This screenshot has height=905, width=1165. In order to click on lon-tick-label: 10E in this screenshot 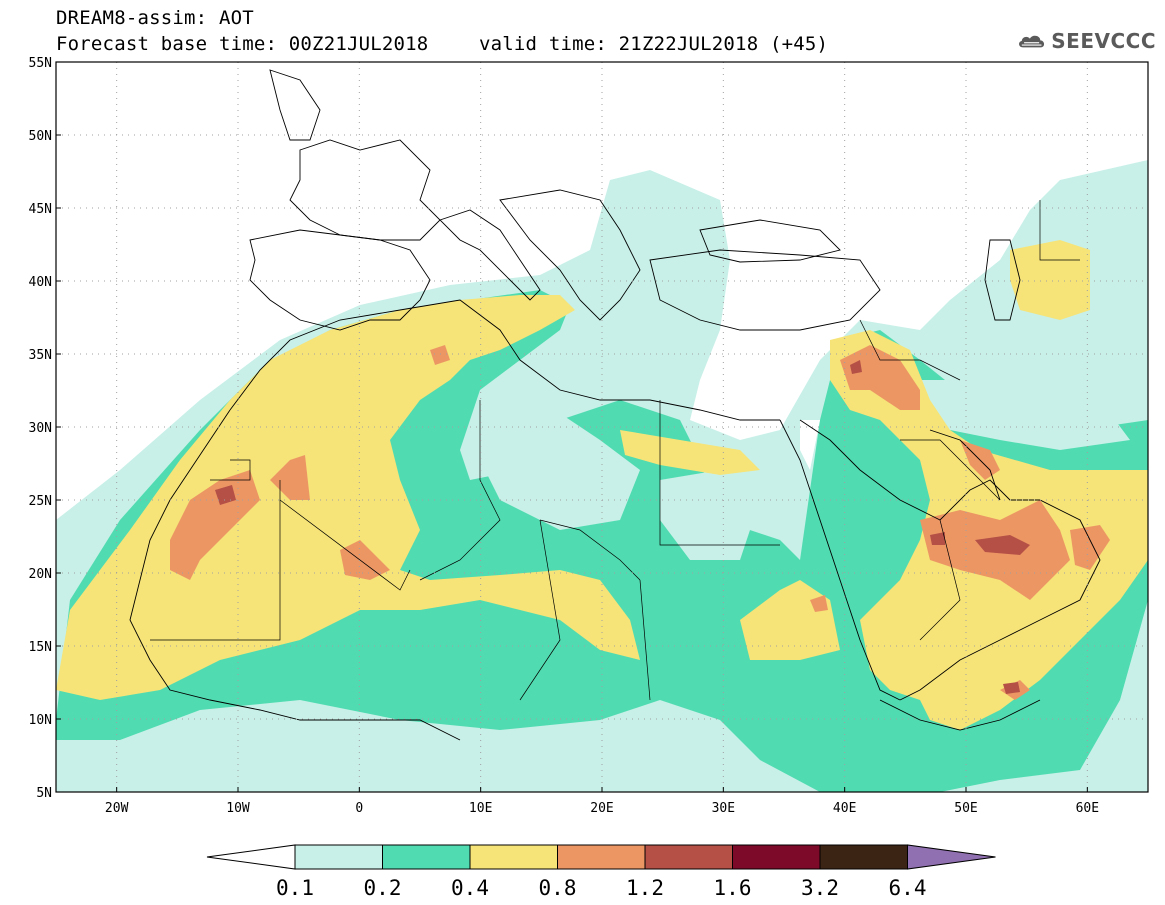, I will do `click(480, 808)`.